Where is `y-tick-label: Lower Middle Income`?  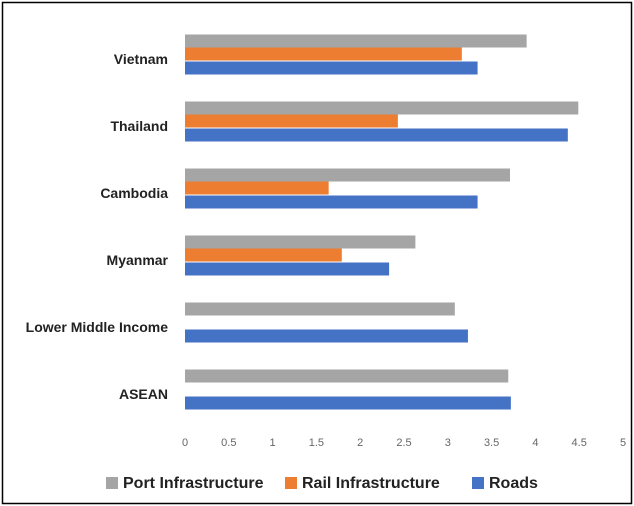 y-tick-label: Lower Middle Income is located at coordinates (97, 327).